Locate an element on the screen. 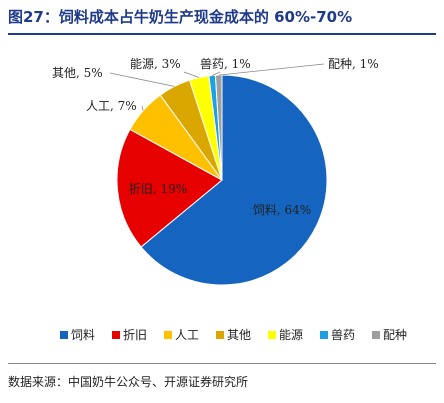  data-source: 数据来源：中国奶牛公众号、开源证券研究所 is located at coordinates (128, 382).